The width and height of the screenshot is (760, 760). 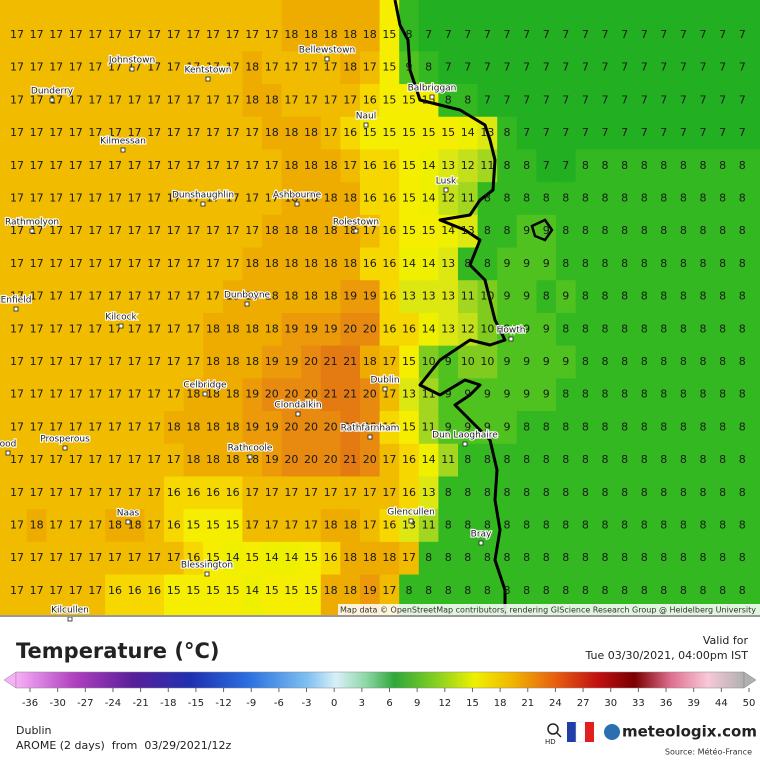 What do you see at coordinates (559, 735) in the screenshot?
I see `search-icon-handle` at bounding box center [559, 735].